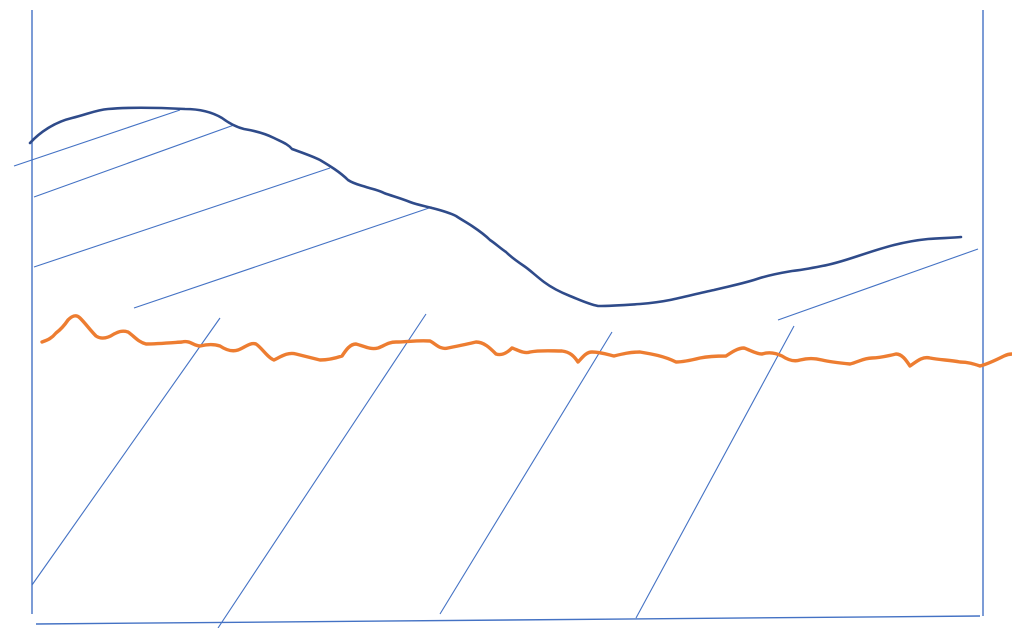 The image size is (1012, 628). I want to click on bottom-boundary-line, so click(508, 620).